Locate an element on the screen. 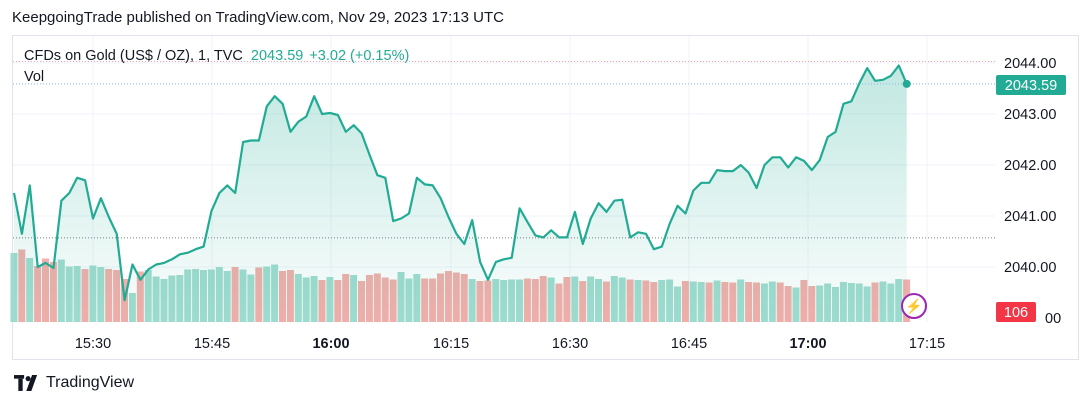  last-price-dot is located at coordinates (906, 83).